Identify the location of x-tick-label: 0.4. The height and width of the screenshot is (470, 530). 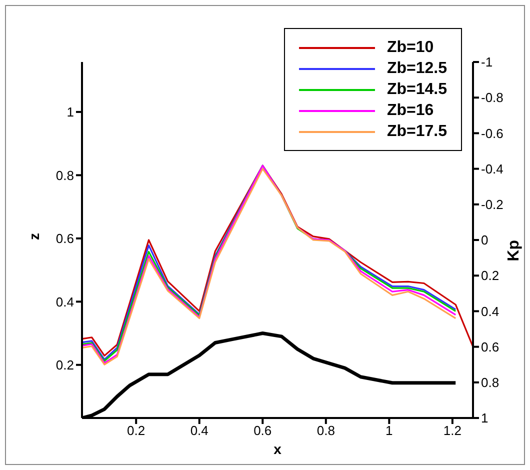
(199, 430).